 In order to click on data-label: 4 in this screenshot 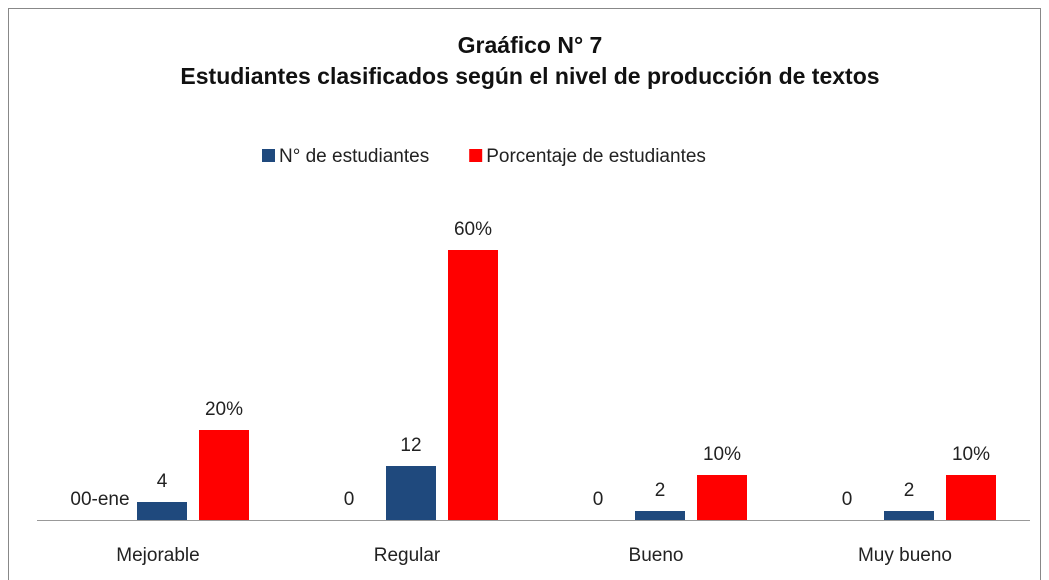, I will do `click(162, 481)`.